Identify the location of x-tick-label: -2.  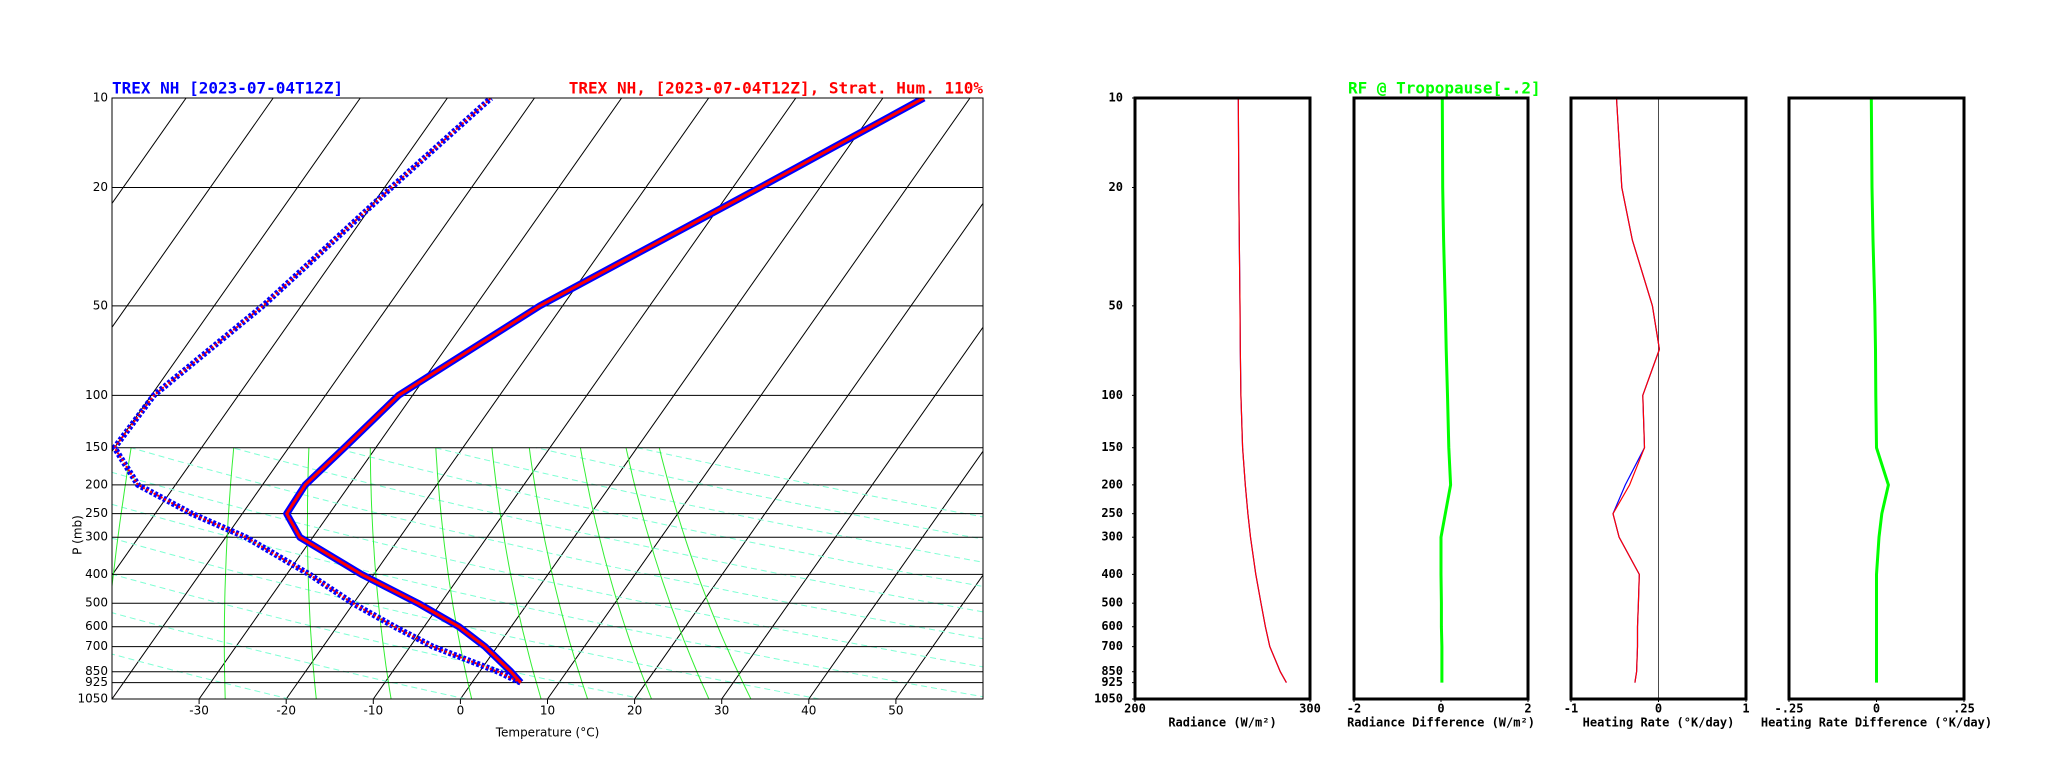
(1354, 709).